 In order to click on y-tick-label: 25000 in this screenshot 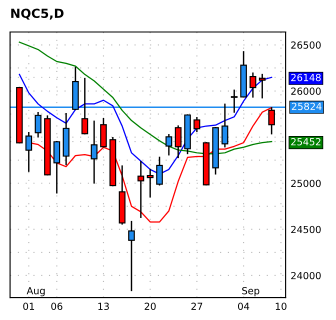, I will do `click(306, 184)`.